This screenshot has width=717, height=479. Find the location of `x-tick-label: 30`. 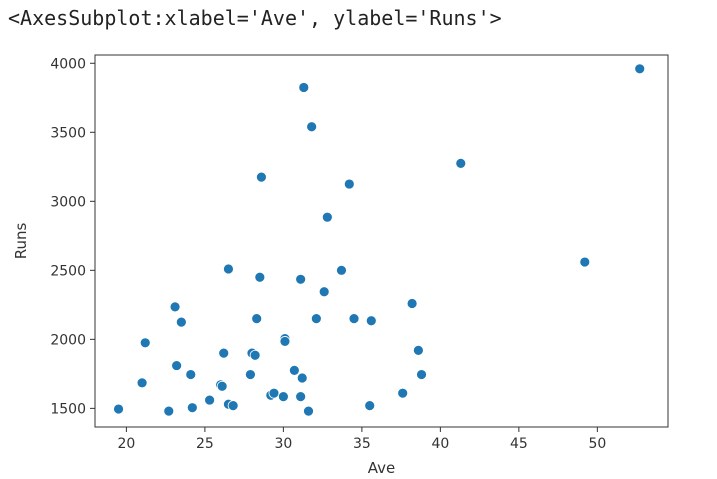

x-tick-label: 30 is located at coordinates (283, 444).